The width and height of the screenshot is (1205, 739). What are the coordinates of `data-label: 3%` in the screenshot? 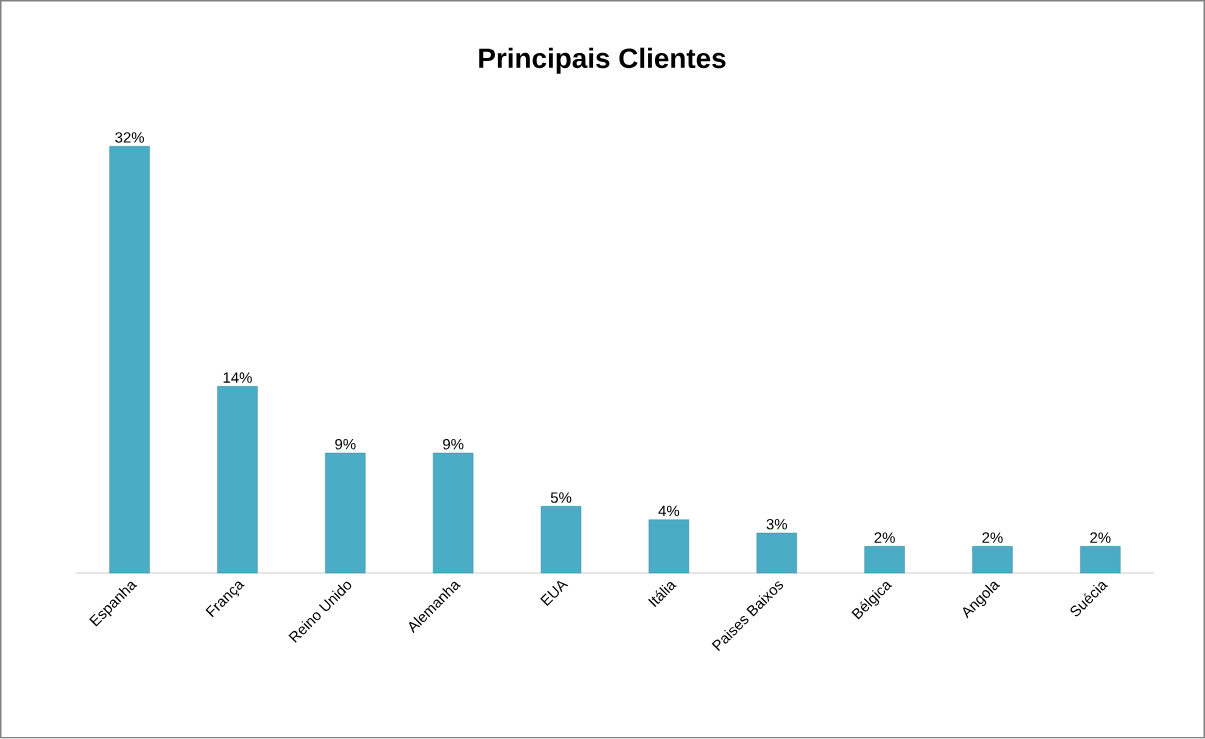 It's located at (776, 524).